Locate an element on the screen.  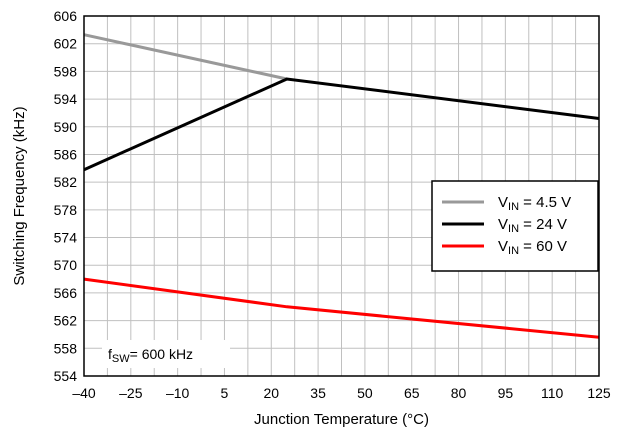
legend-label-value: 24 V is located at coordinates (551, 224).